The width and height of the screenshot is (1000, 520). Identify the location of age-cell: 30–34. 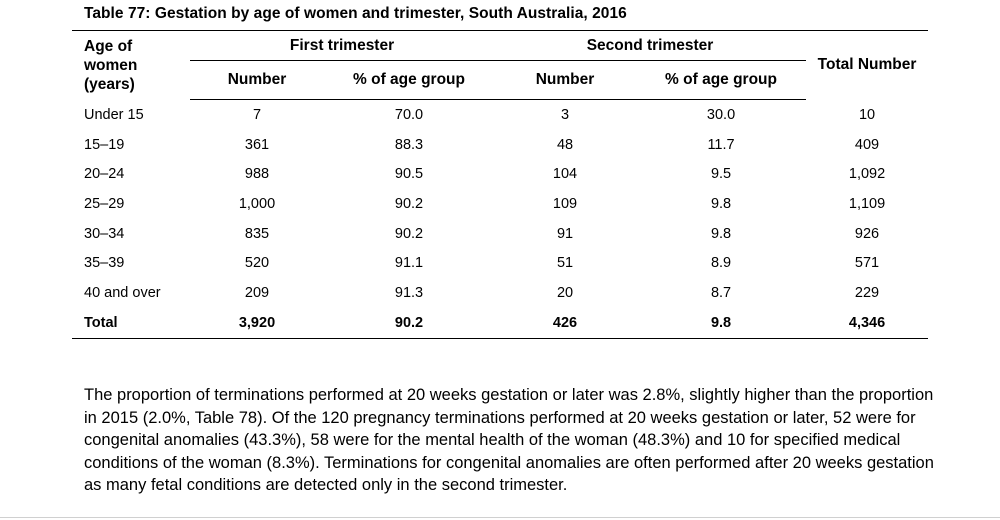
(104, 233).